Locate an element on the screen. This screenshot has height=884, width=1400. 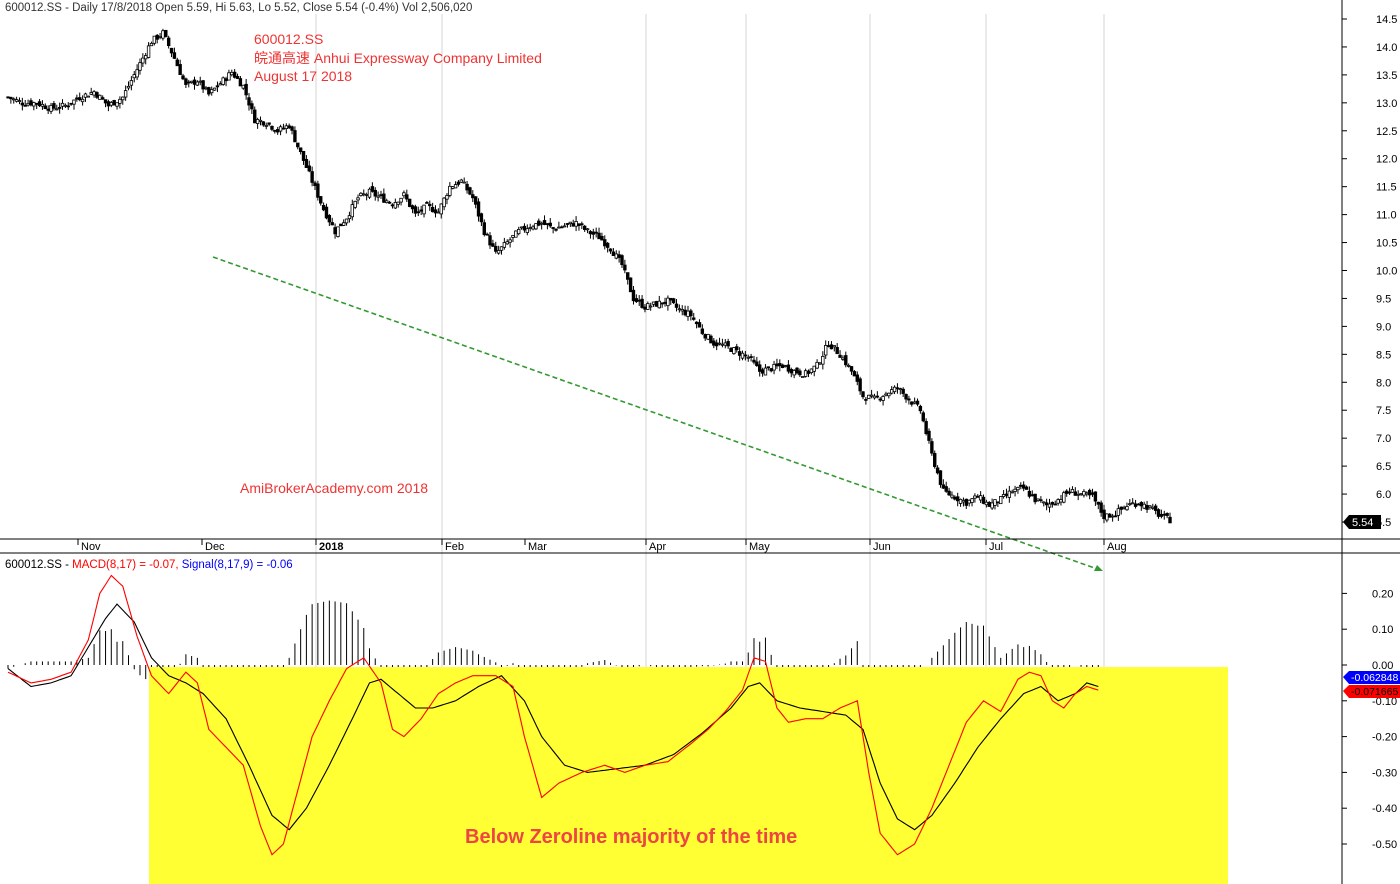
chart-title-date: August 17 2018 is located at coordinates (303, 76).